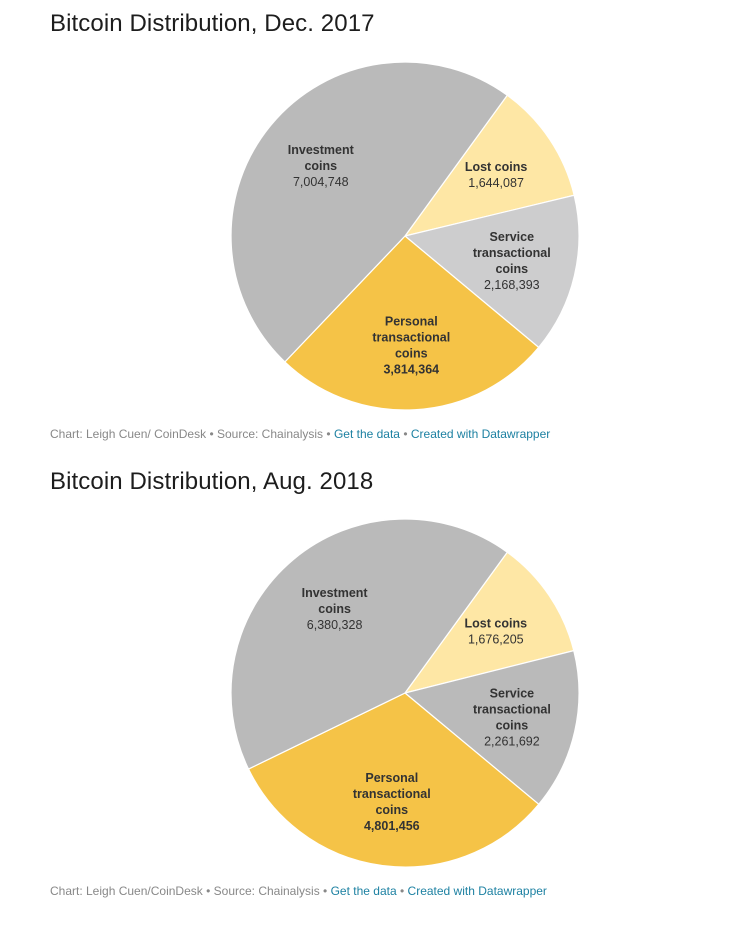  What do you see at coordinates (392, 802) in the screenshot?
I see `slice-label-personal-transactional-coins: Personal transactional coins 4,801,456` at bounding box center [392, 802].